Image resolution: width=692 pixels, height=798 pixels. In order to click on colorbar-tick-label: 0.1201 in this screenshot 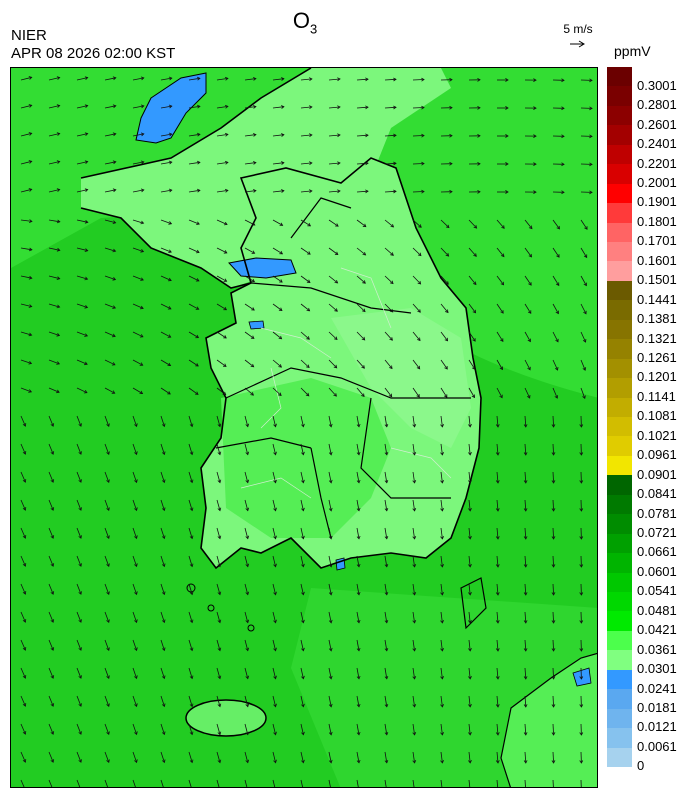, I will do `click(657, 377)`.